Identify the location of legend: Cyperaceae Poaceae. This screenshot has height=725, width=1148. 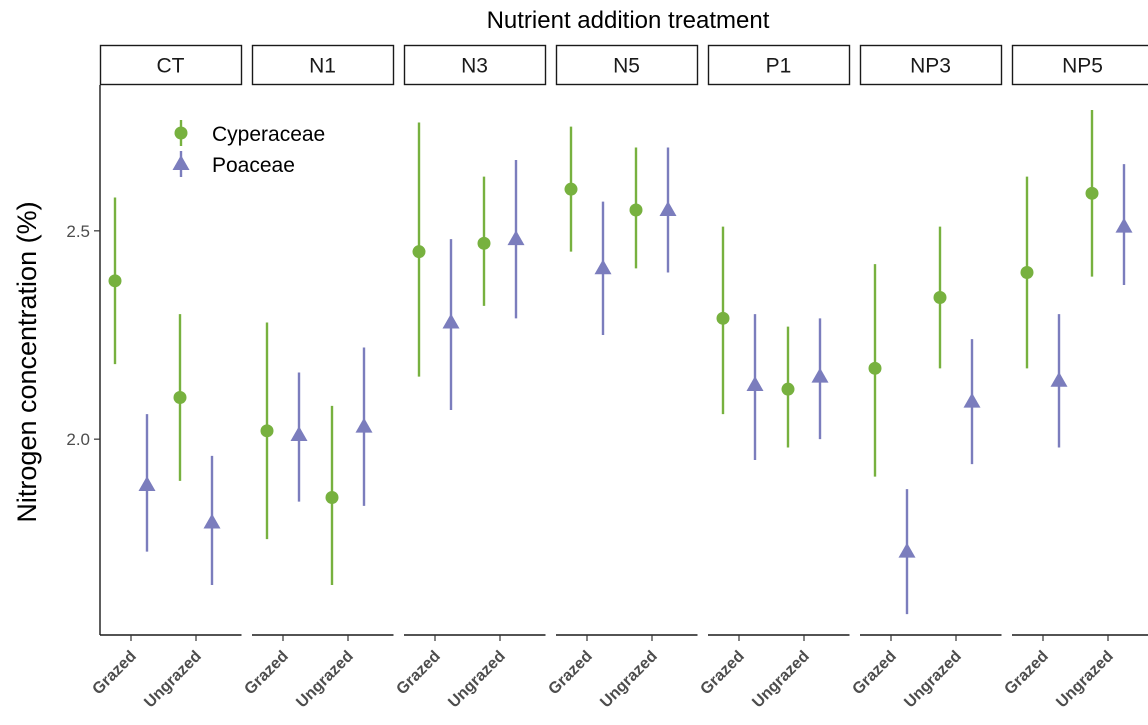
(248, 148).